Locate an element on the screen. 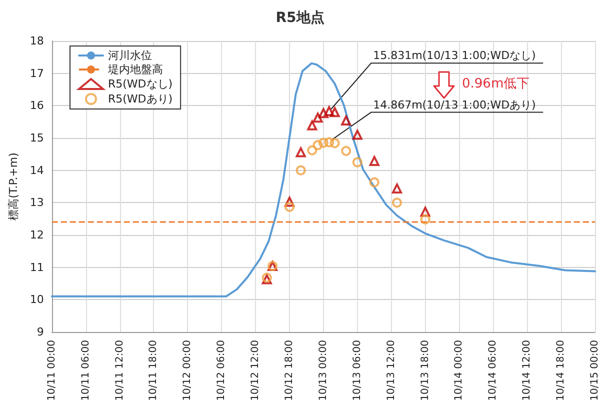 This screenshot has height=406, width=600. annotation: 0.96m低下 is located at coordinates (496, 84).